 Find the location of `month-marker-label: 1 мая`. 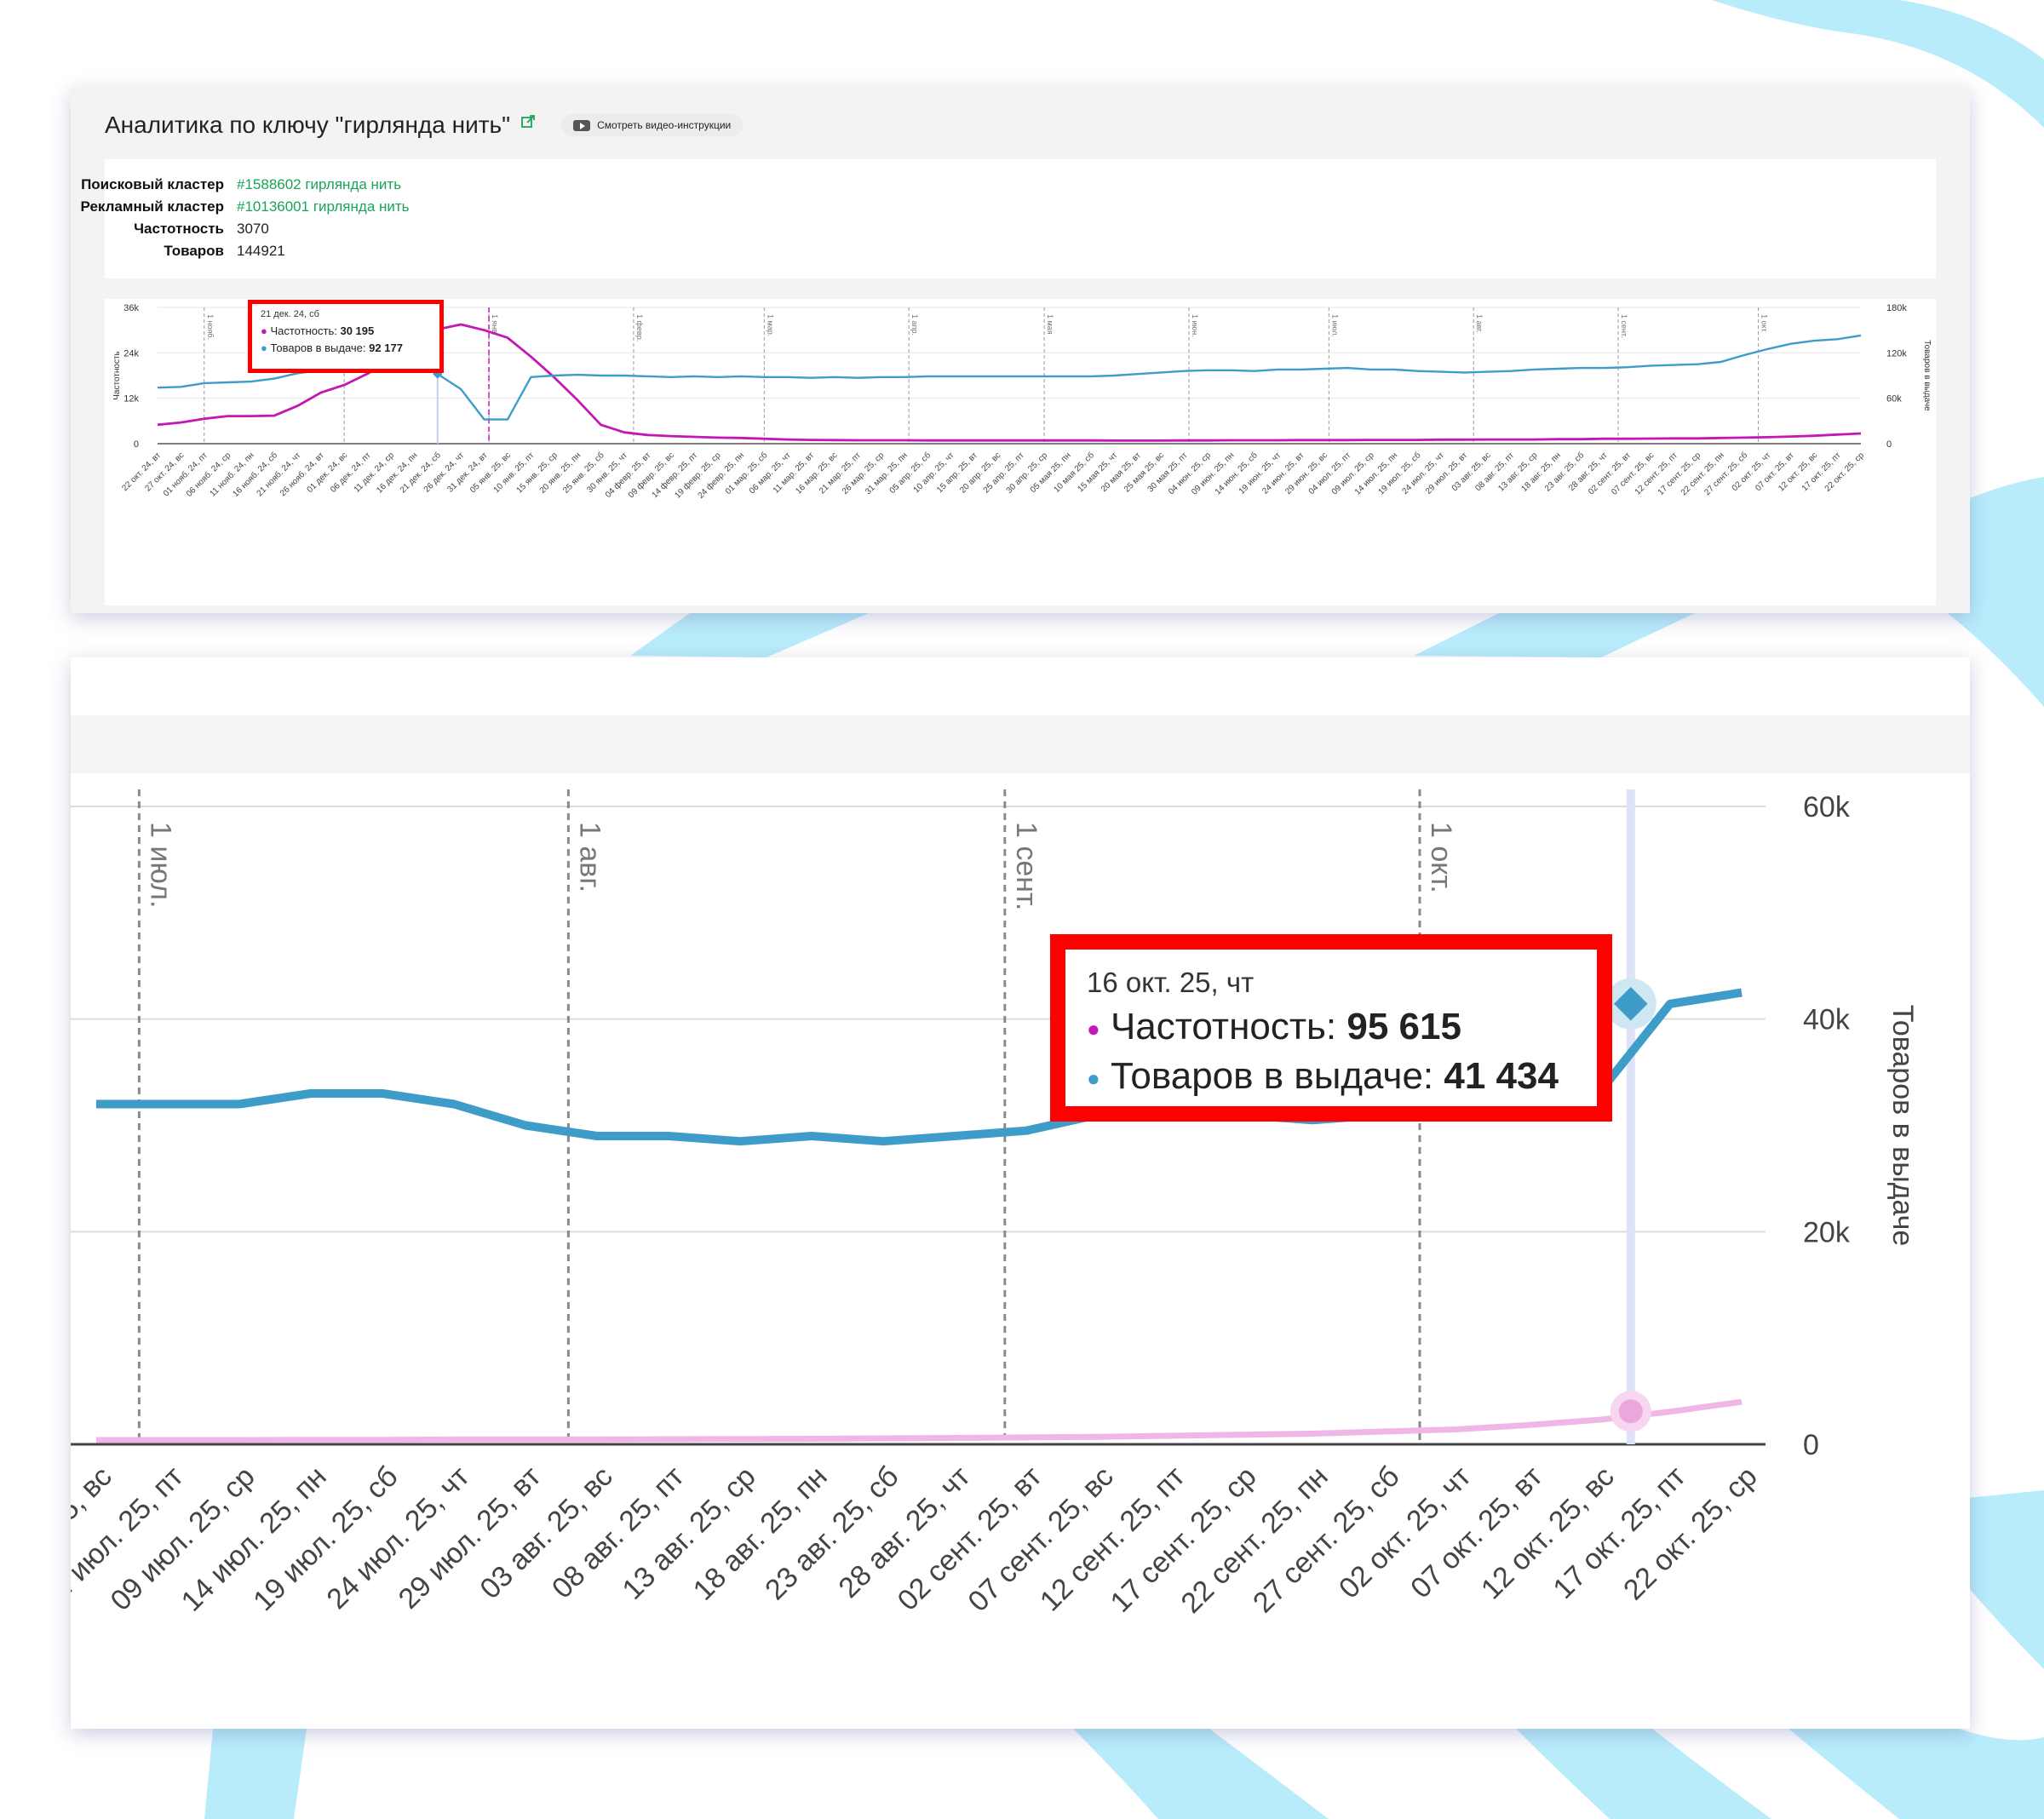

month-marker-label: 1 мая is located at coordinates (1050, 325).